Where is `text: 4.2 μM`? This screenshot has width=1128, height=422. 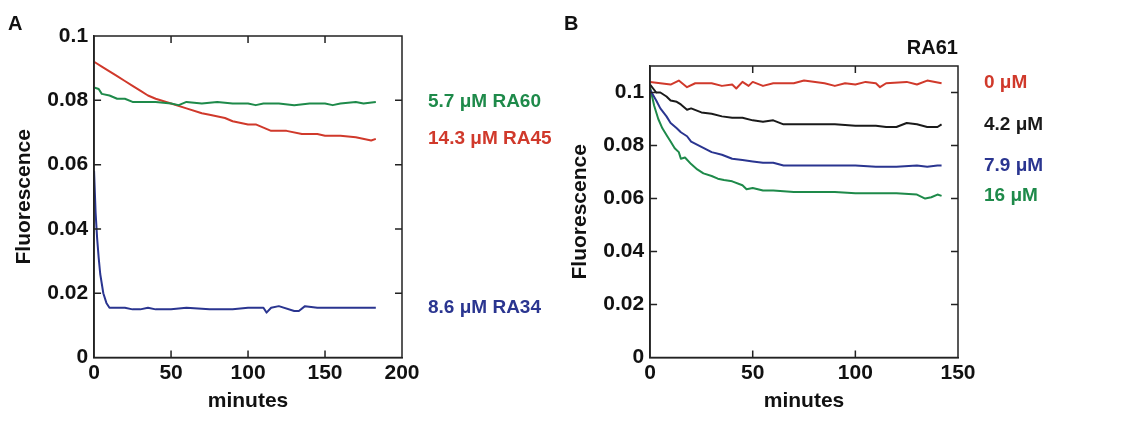
text: 4.2 μM is located at coordinates (1014, 123).